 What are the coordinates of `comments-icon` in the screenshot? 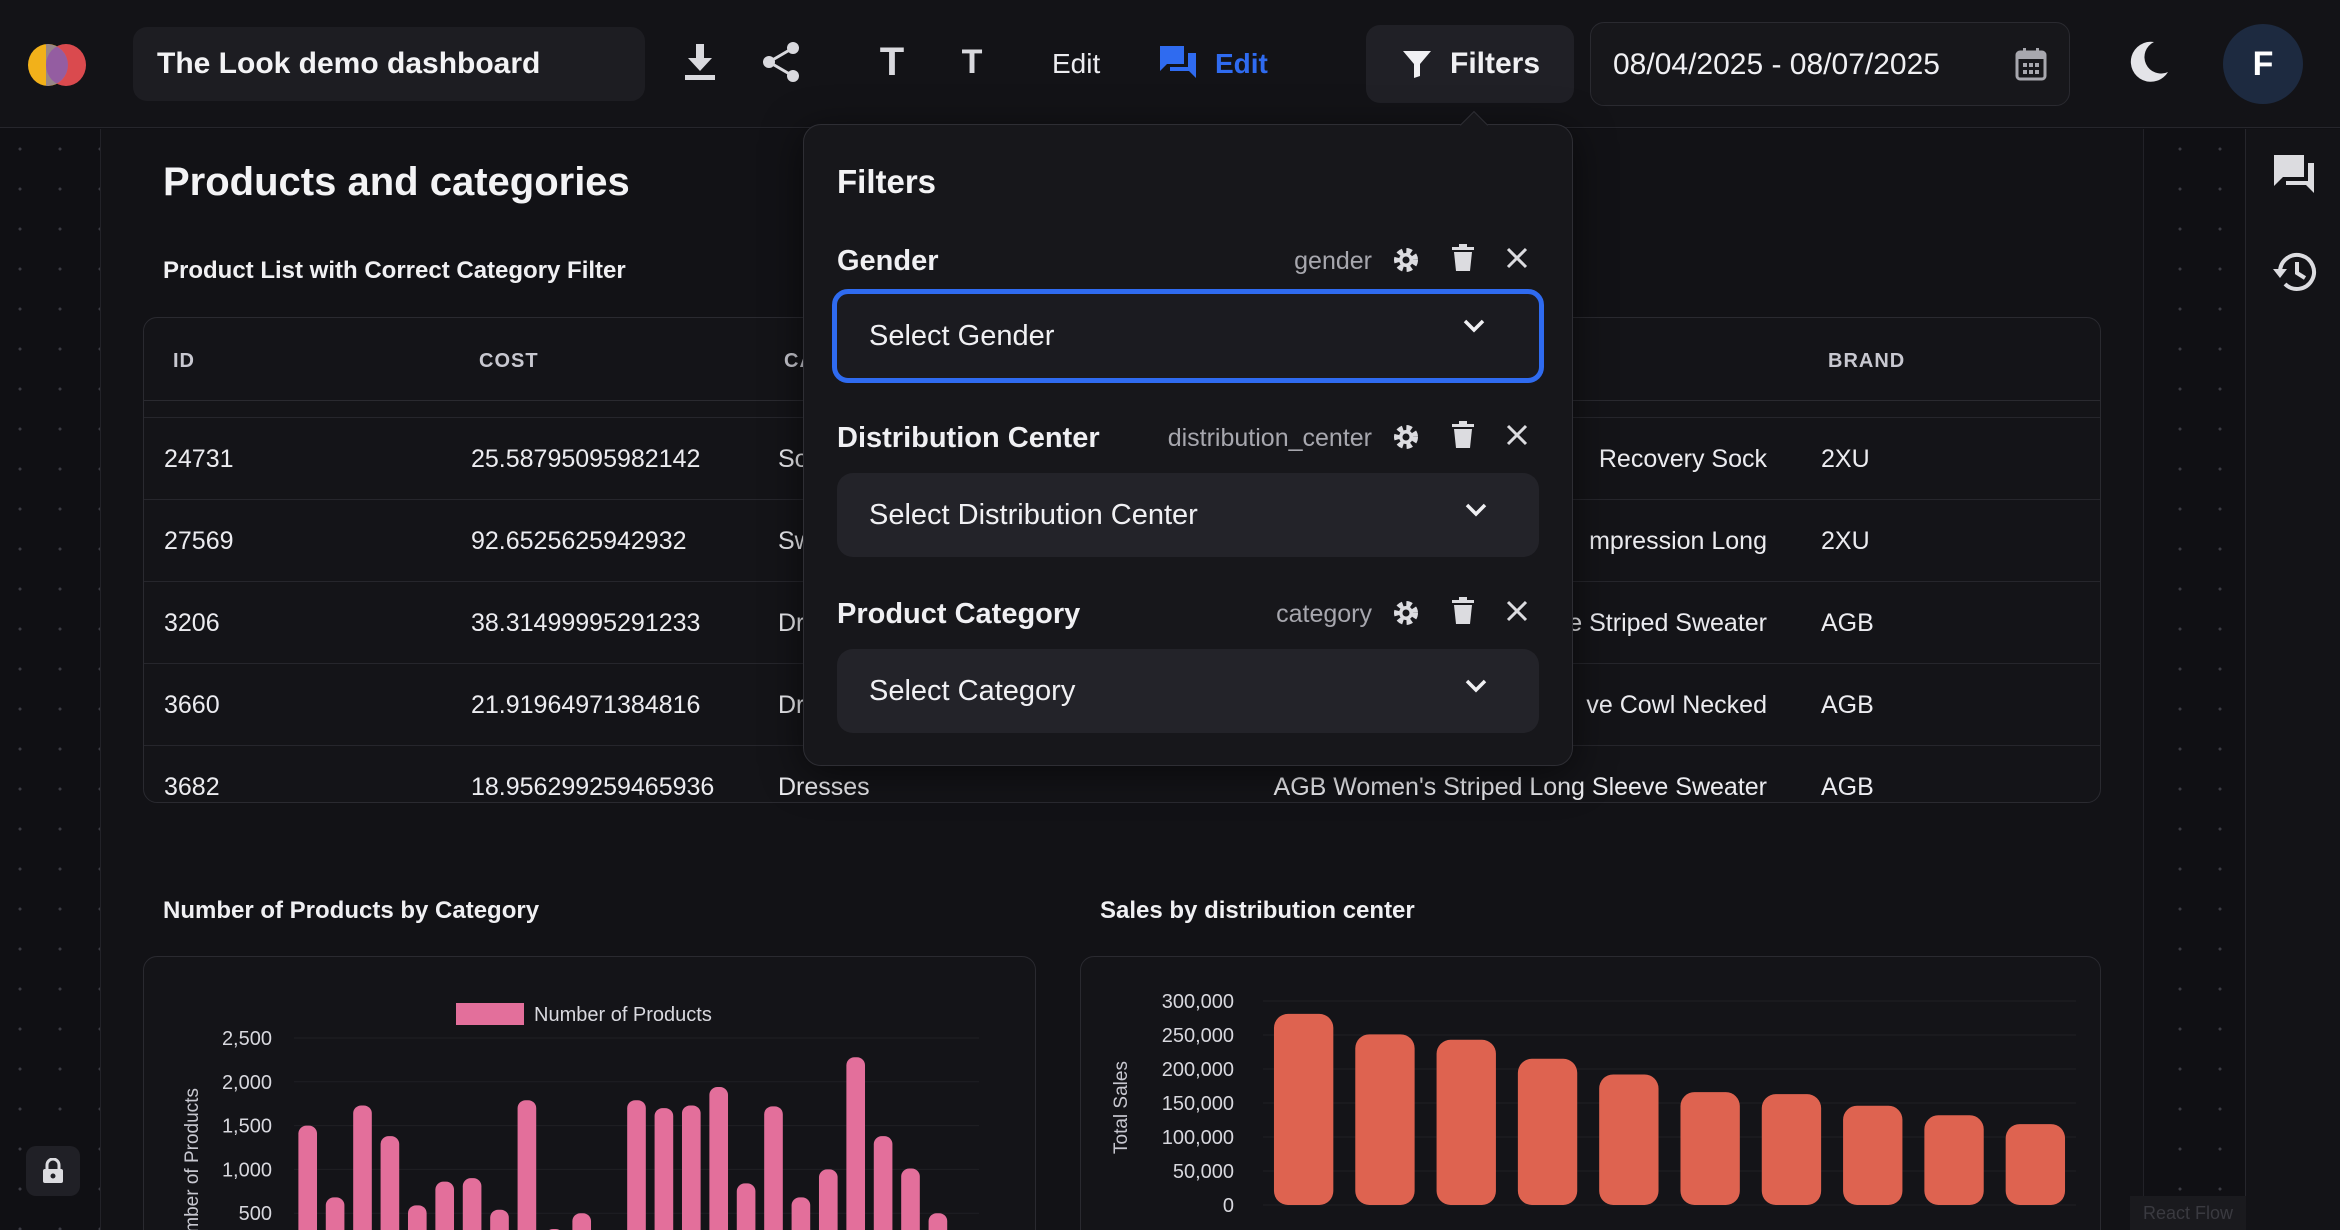 It's located at (2294, 174).